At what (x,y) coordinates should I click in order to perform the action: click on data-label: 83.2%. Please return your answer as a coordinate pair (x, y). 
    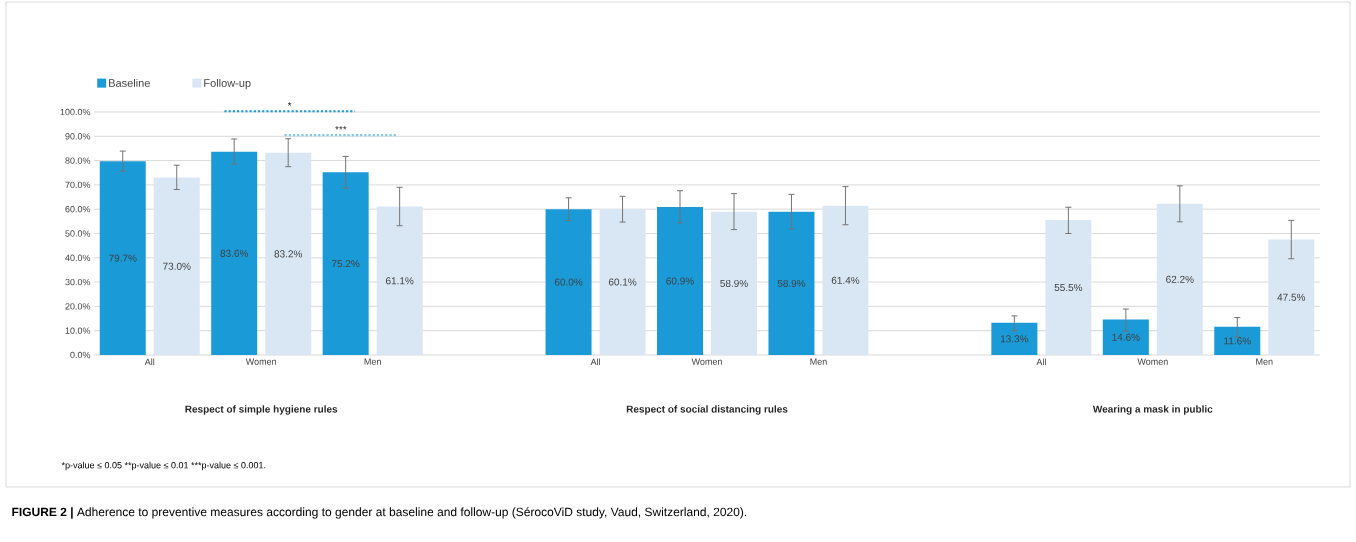
    Looking at the image, I should click on (288, 254).